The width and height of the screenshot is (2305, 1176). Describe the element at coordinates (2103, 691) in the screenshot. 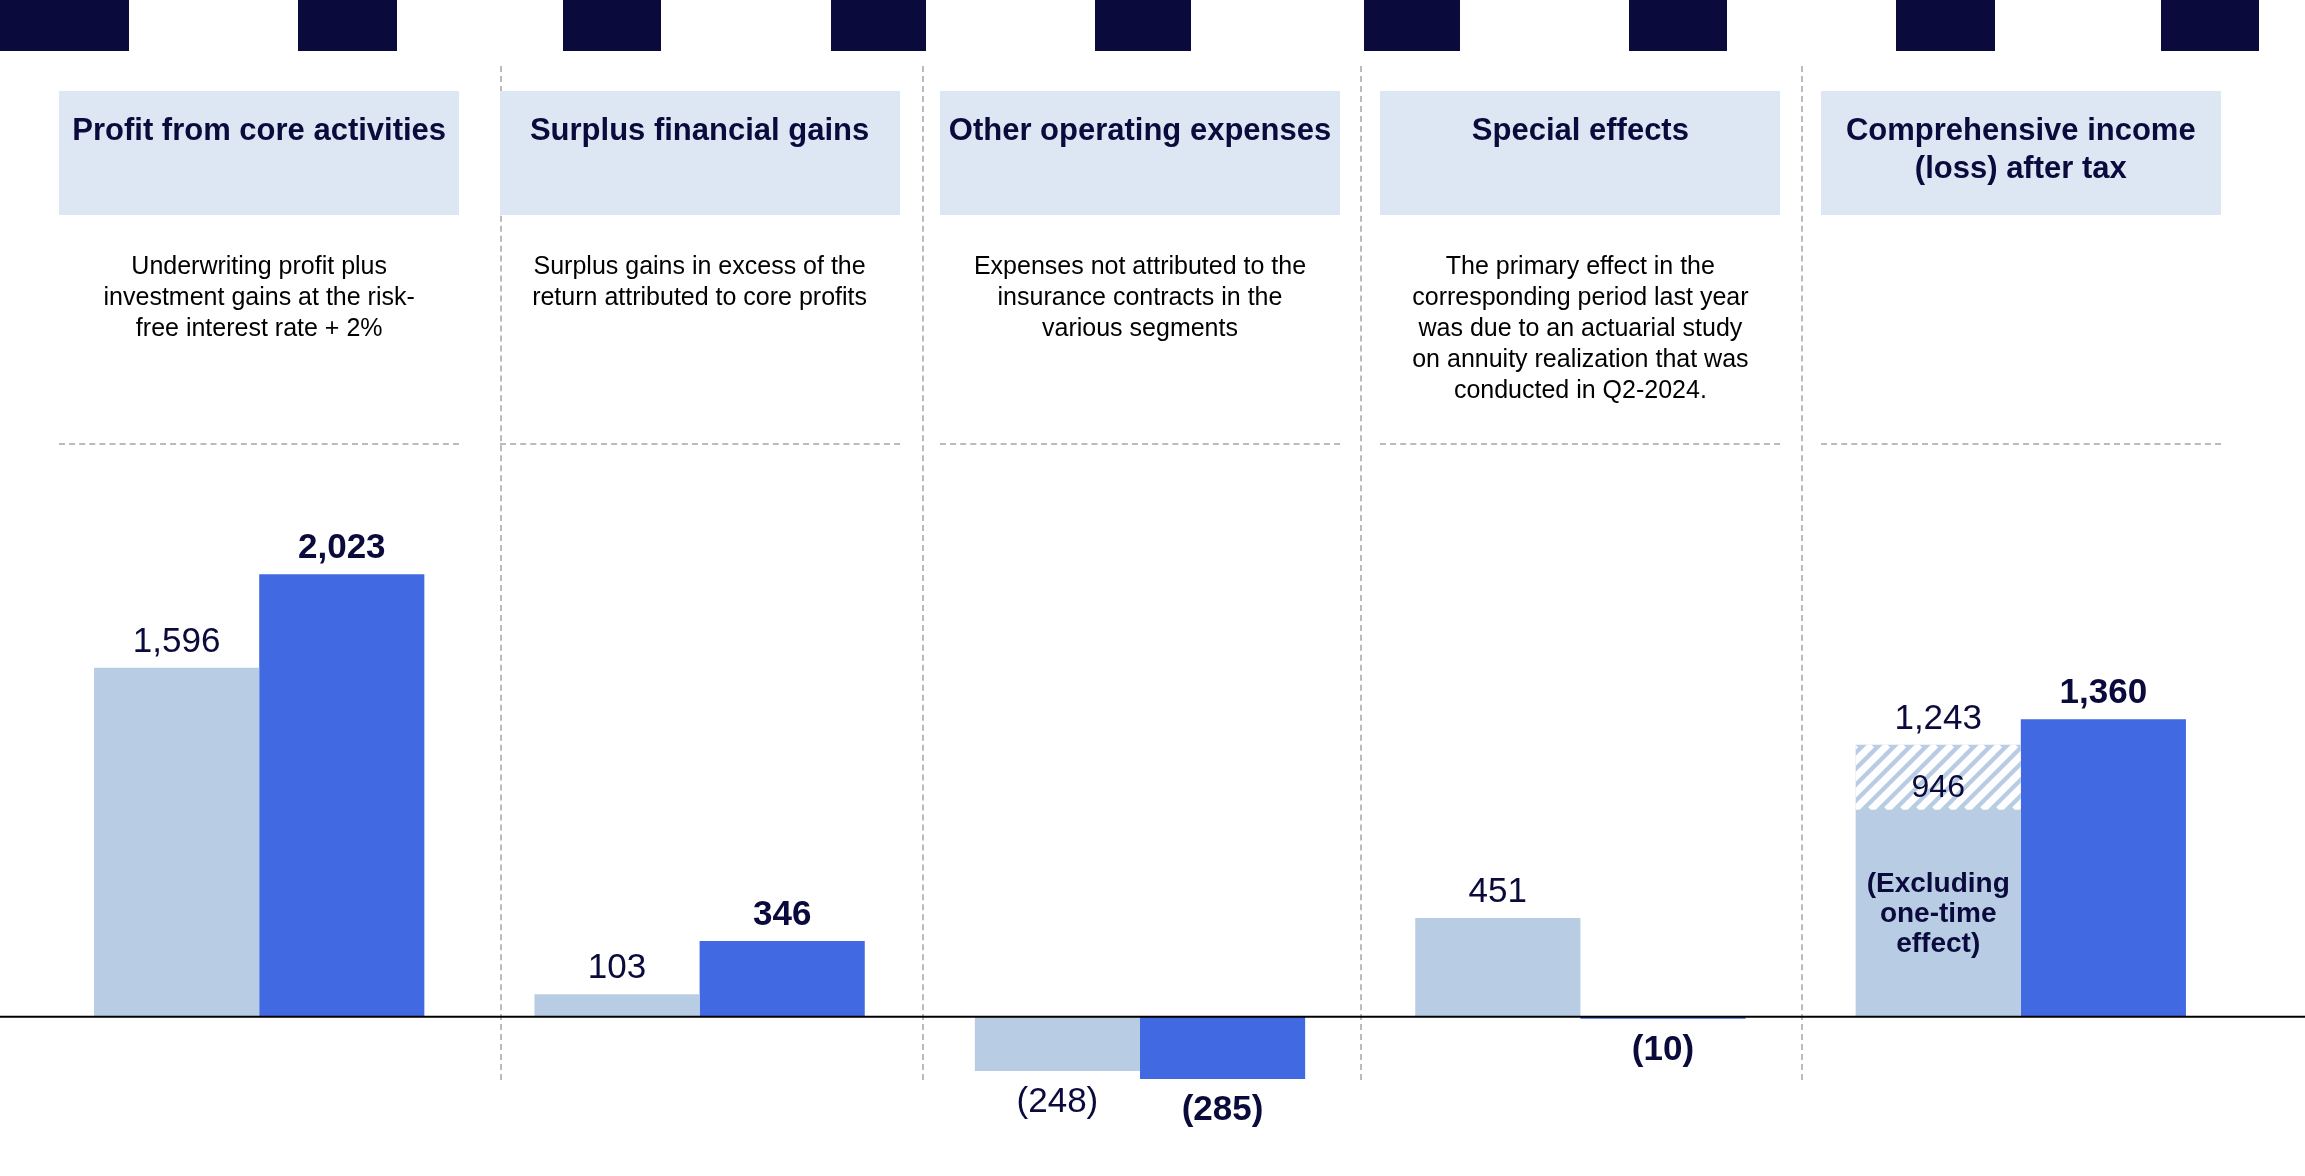

I see `data-label: 1,360` at that location.